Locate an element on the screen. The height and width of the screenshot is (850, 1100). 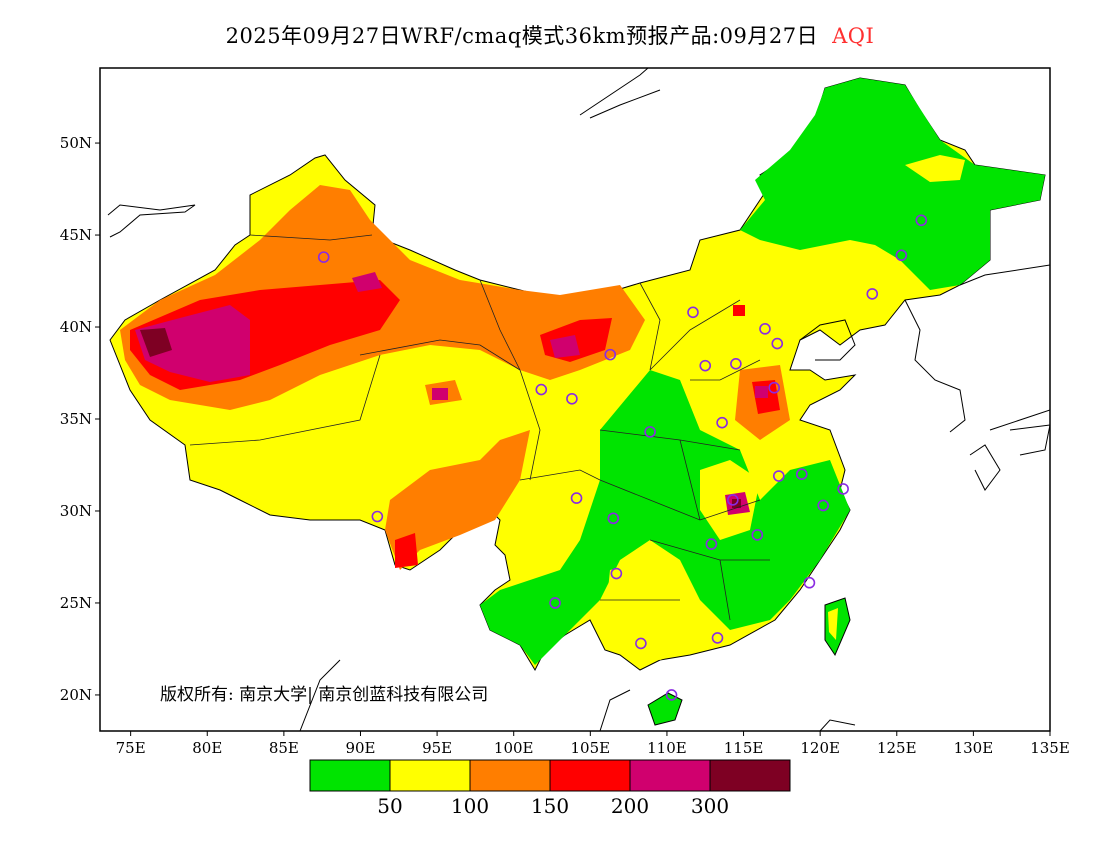
lon-tick-label: 125E is located at coordinates (897, 748).